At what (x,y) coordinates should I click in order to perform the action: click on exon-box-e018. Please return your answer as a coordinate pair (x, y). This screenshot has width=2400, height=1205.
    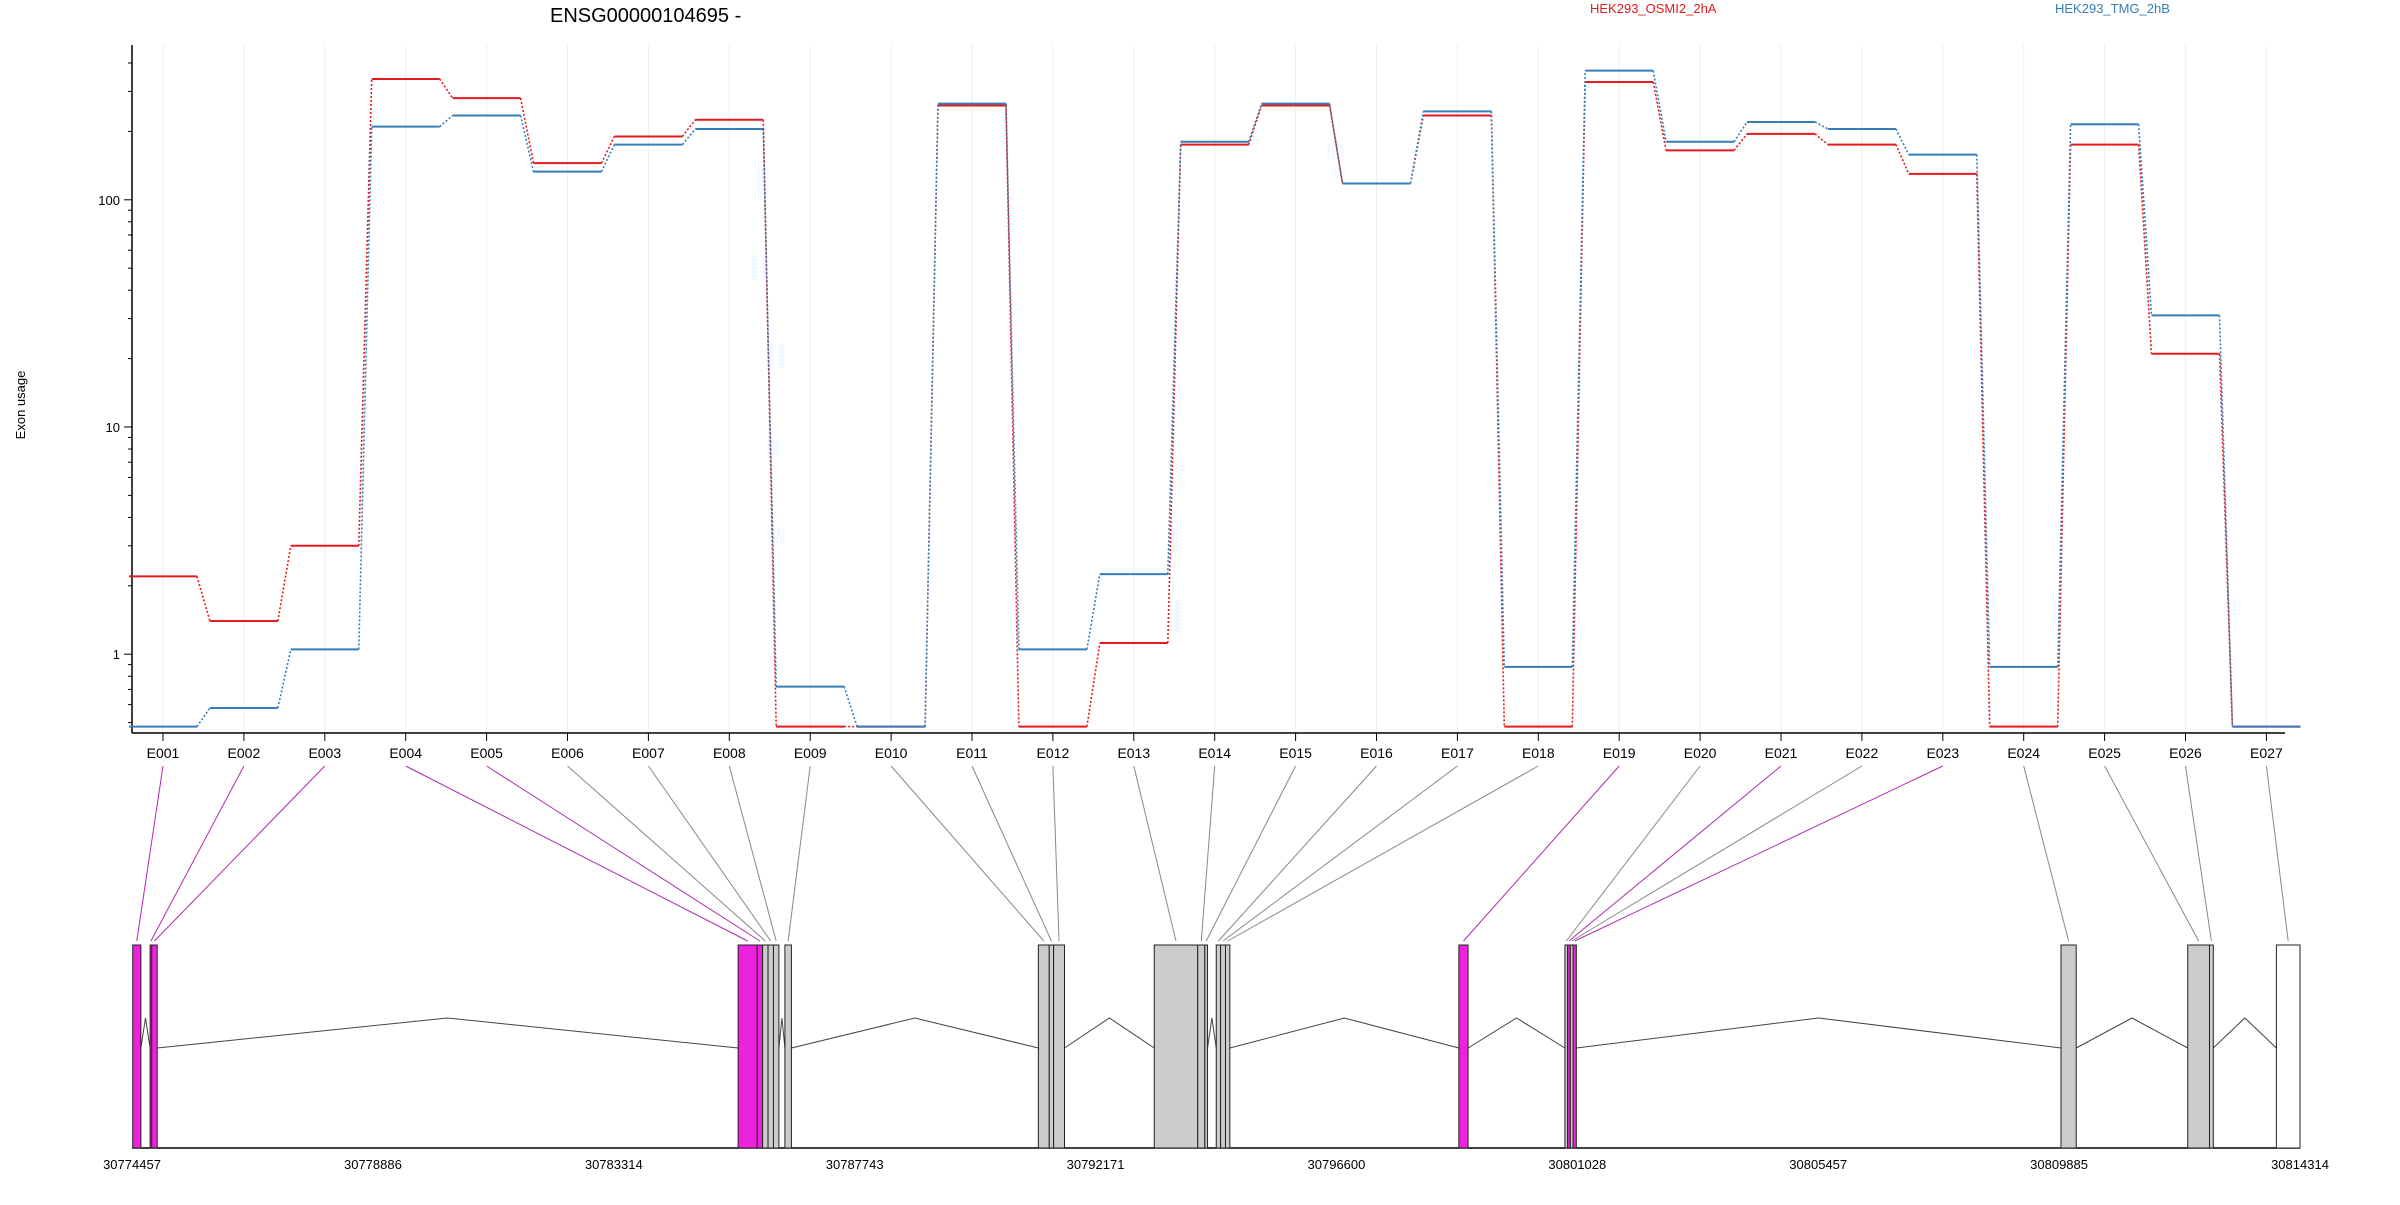
    Looking at the image, I should click on (1227, 1046).